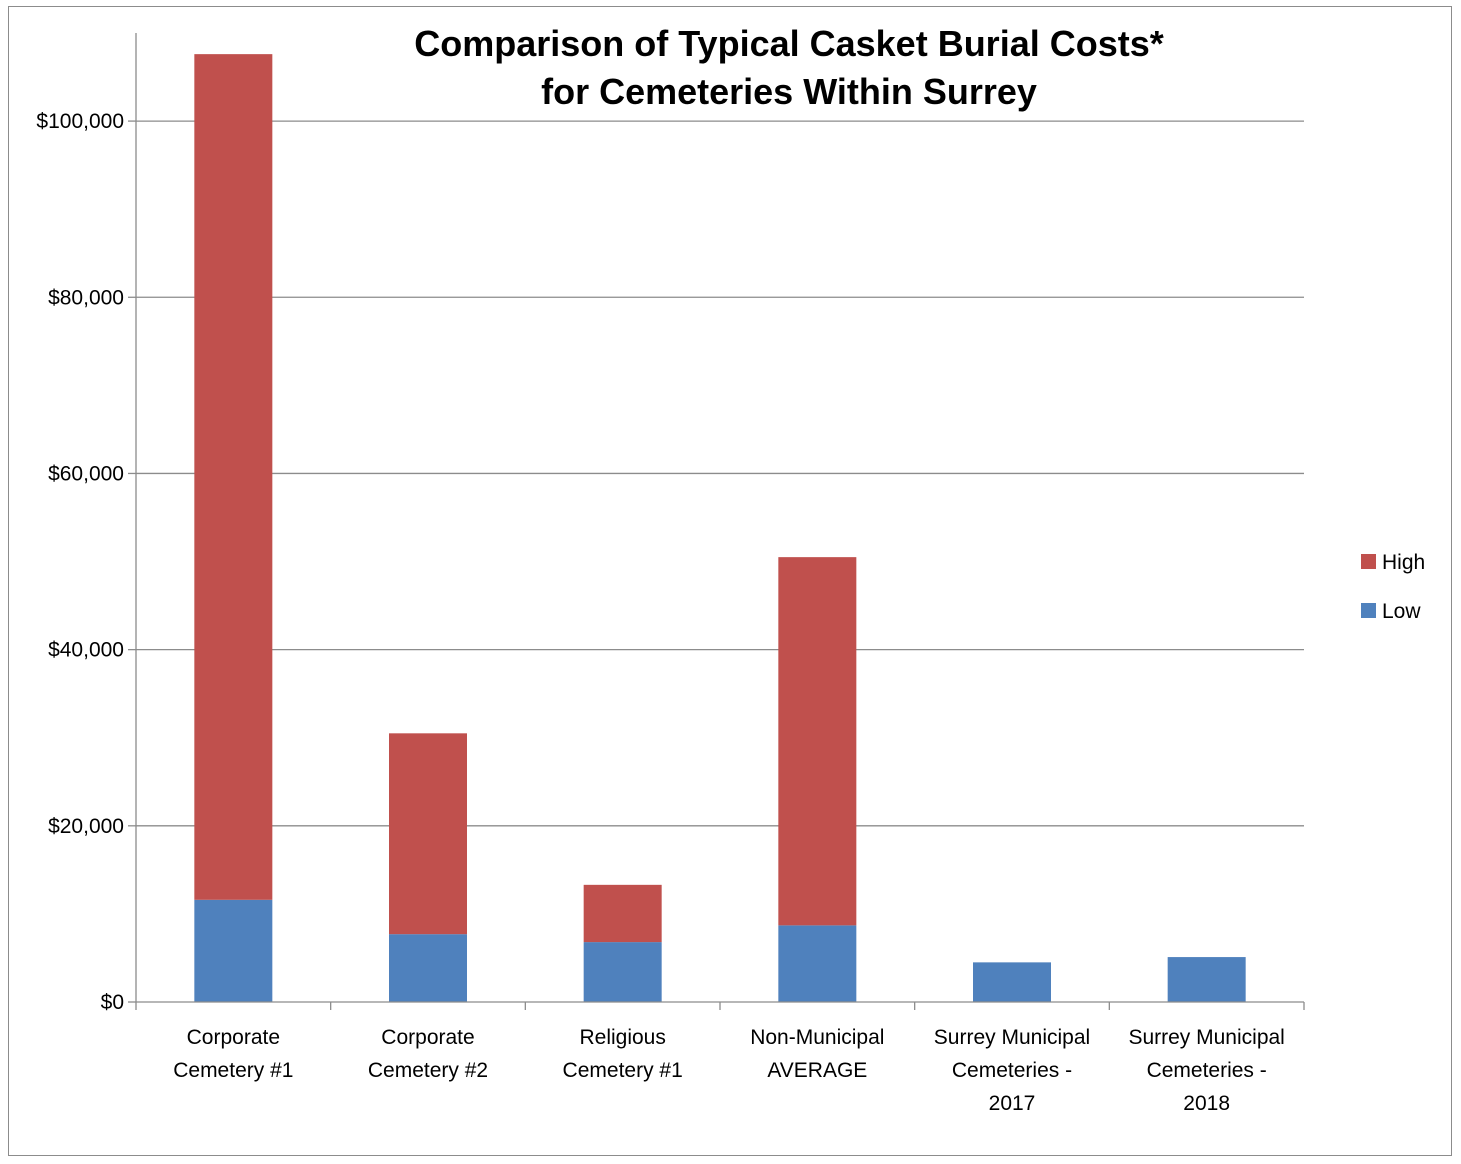 Image resolution: width=1461 pixels, height=1164 pixels. What do you see at coordinates (1206, 1070) in the screenshot?
I see `x-tick-label: Surrey Municipal Cemeteries -2018` at bounding box center [1206, 1070].